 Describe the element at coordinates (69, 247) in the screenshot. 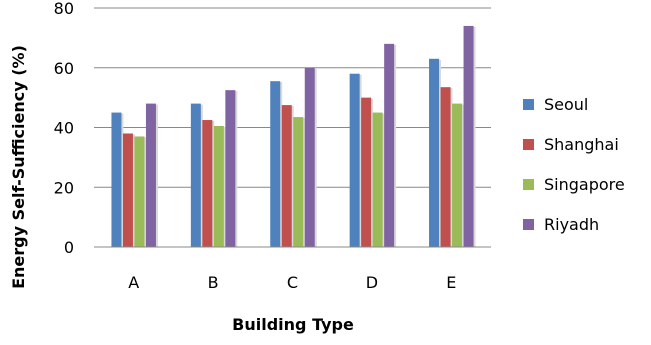

I see `y-tick-label: 0` at that location.